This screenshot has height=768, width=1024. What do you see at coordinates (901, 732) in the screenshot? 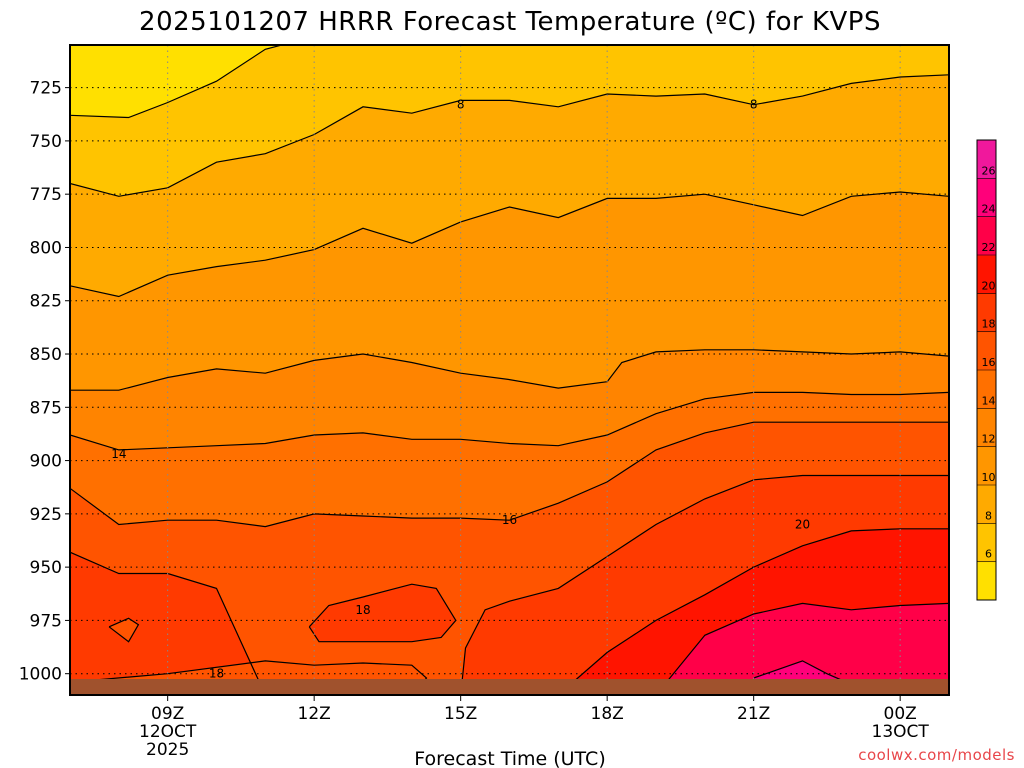
I see `x-tick-sublabel: 13OCT` at bounding box center [901, 732].